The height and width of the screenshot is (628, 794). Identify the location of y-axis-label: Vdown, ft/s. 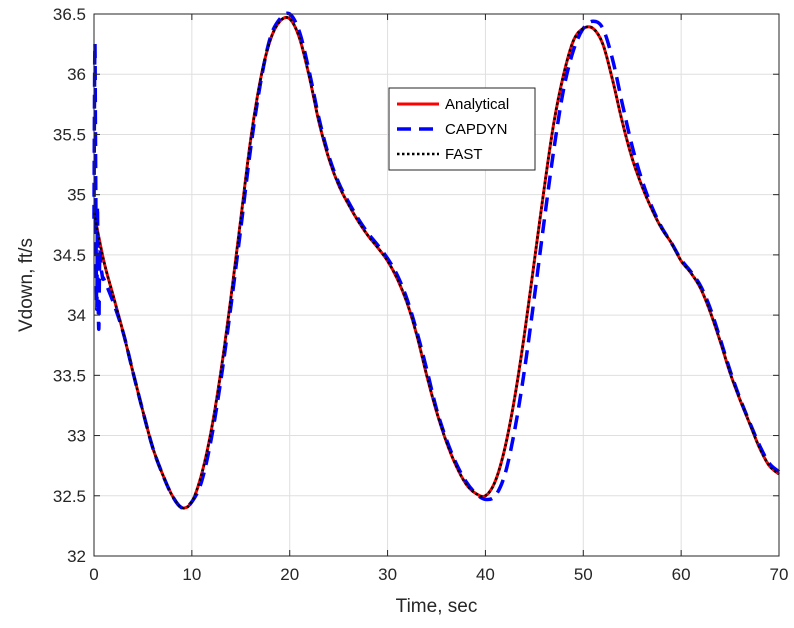
(26, 285).